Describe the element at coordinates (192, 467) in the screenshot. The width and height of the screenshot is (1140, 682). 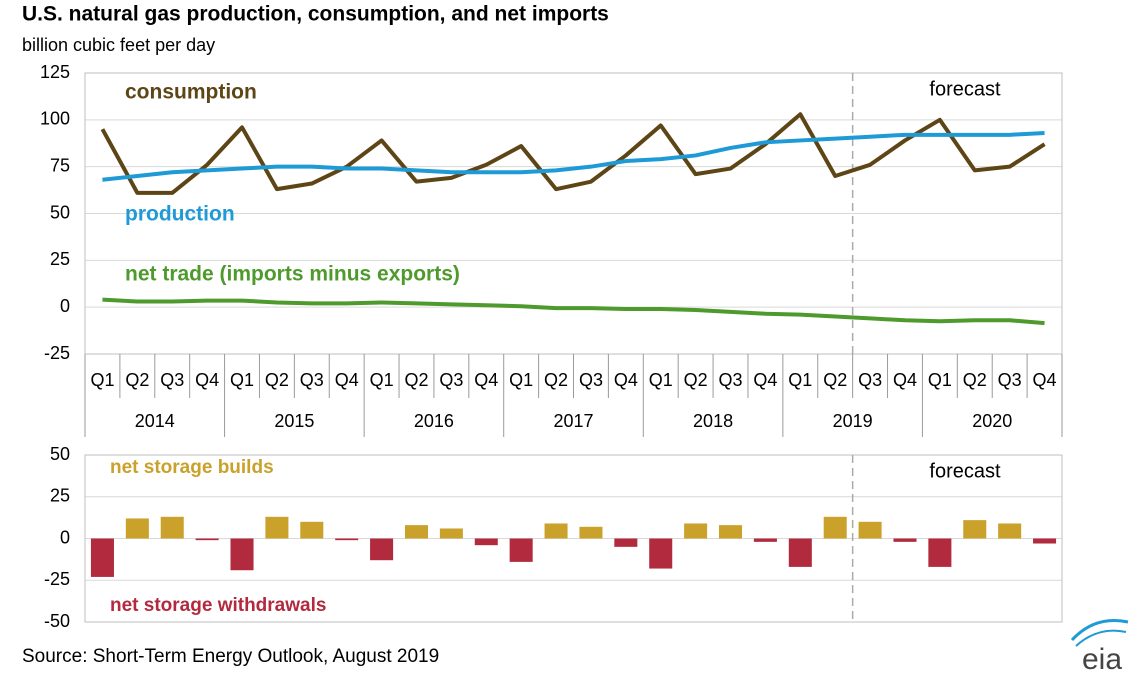
I see `positive-label: net storage builds` at that location.